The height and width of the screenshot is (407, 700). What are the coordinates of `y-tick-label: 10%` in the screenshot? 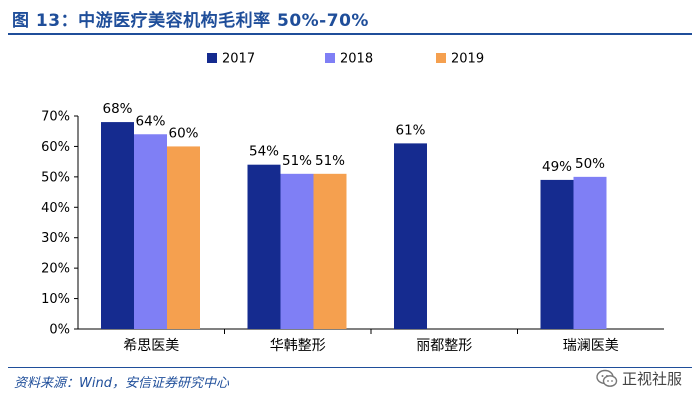 It's located at (55, 299).